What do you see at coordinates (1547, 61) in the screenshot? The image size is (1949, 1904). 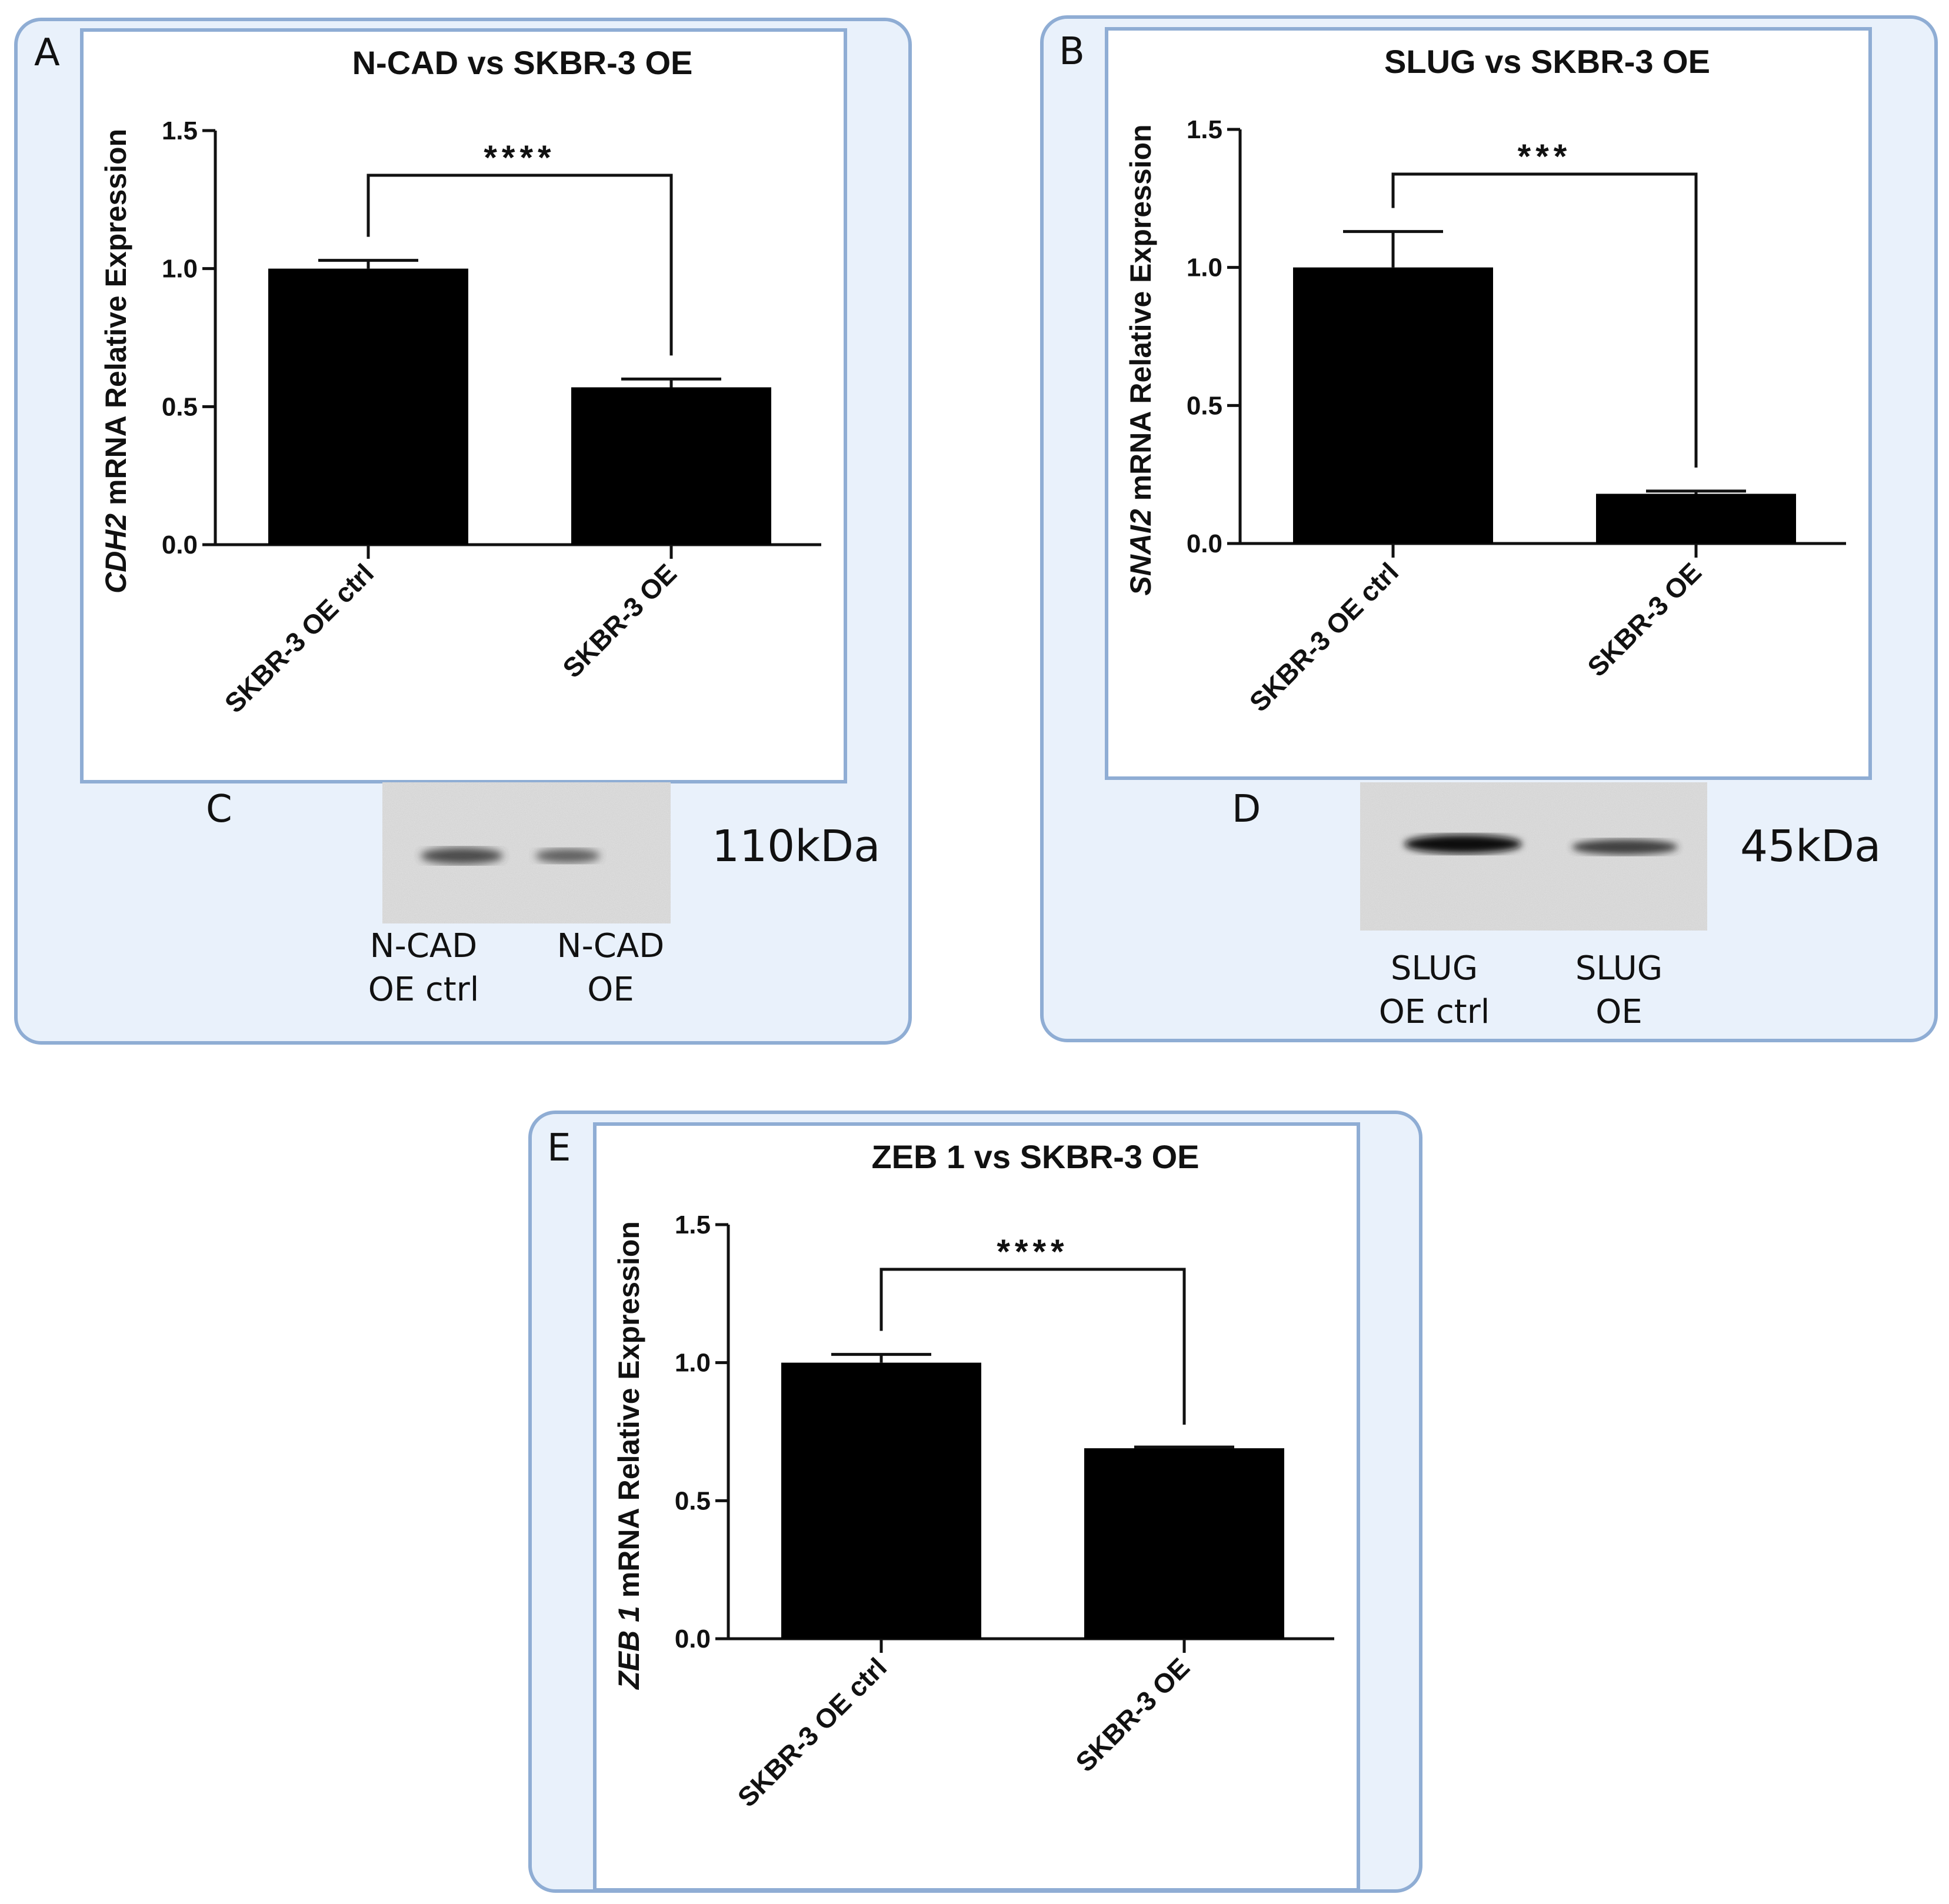 I see `chart-title-b: SLUG vs SKBR-3 OE` at bounding box center [1547, 61].